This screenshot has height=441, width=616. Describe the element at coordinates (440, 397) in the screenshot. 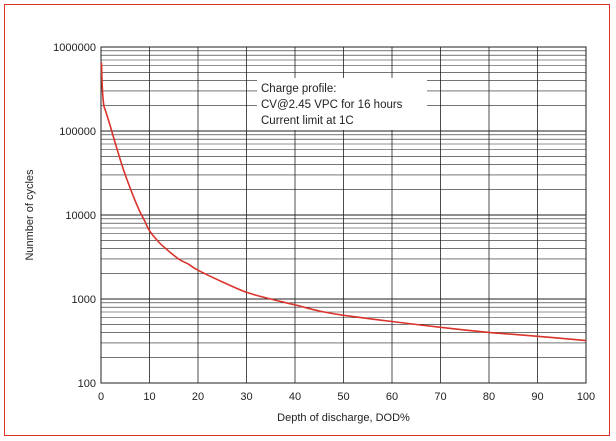

I see `x-tick-label: 70` at that location.